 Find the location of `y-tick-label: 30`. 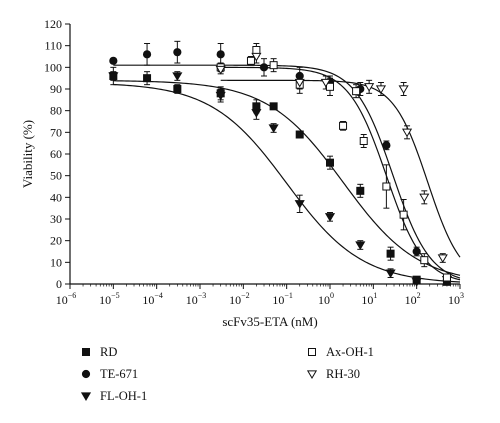

y-tick-label: 30 is located at coordinates (56, 219).